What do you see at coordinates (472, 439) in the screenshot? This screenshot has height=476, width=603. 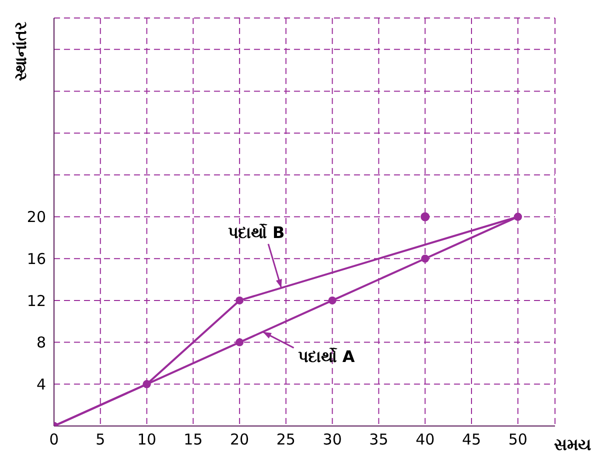 I see `x-tick-label: 45` at bounding box center [472, 439].